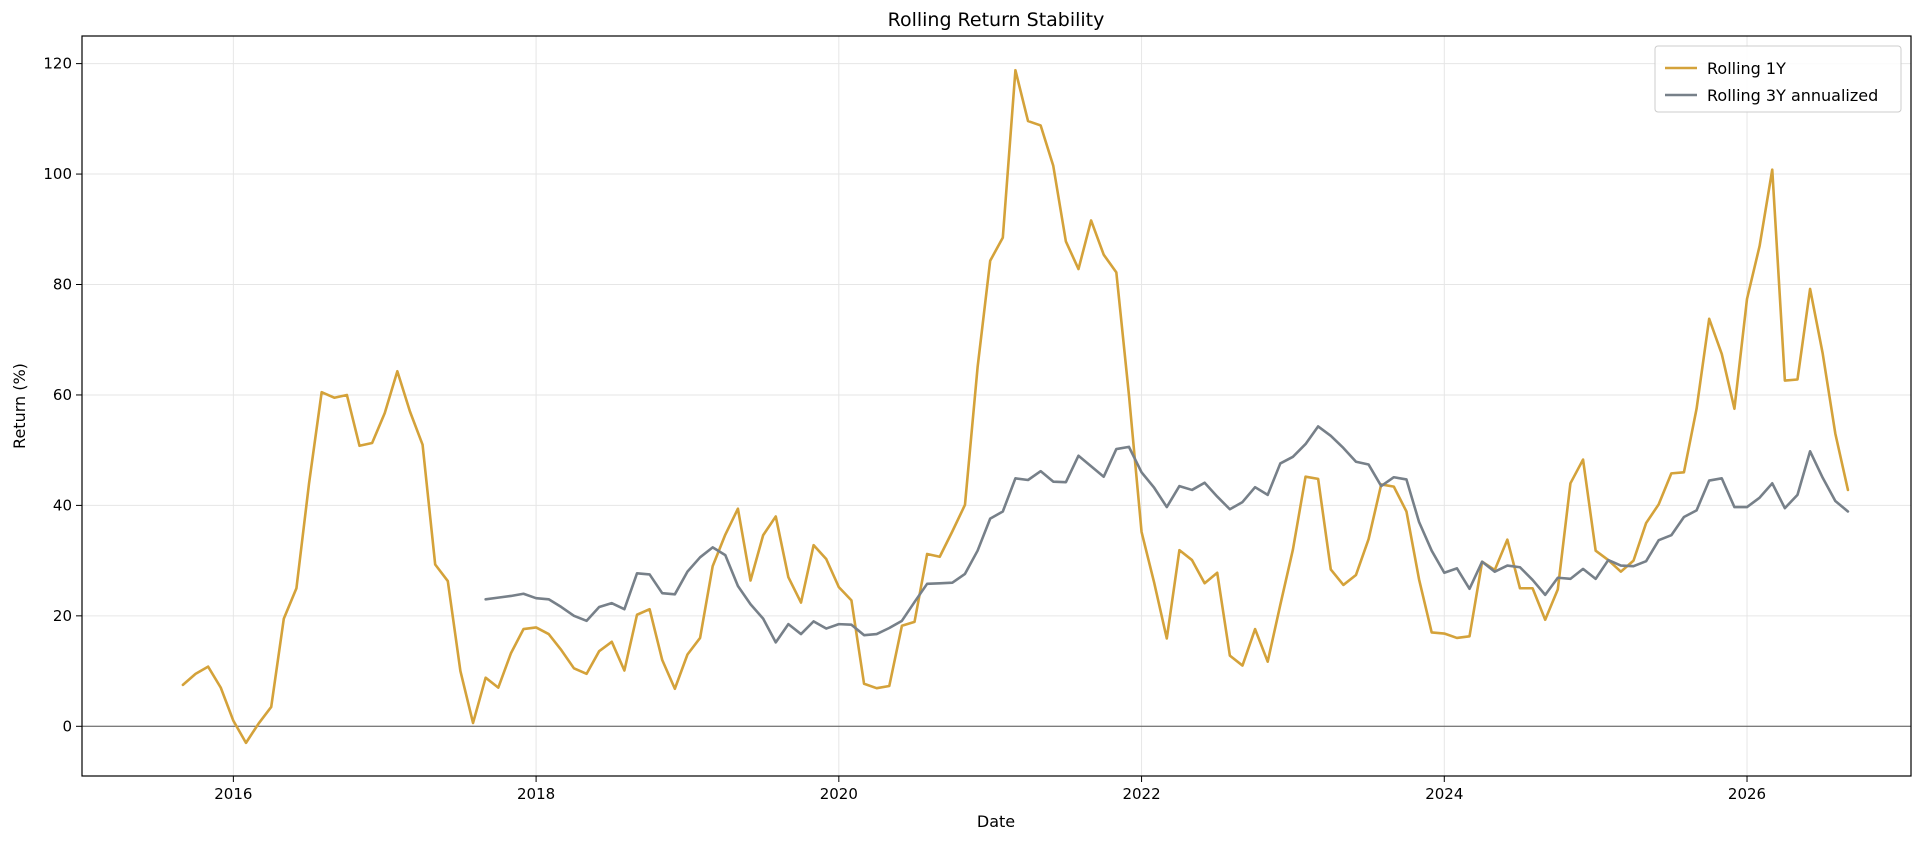  What do you see at coordinates (1444, 794) in the screenshot?
I see `x-tick-label: 2024` at bounding box center [1444, 794].